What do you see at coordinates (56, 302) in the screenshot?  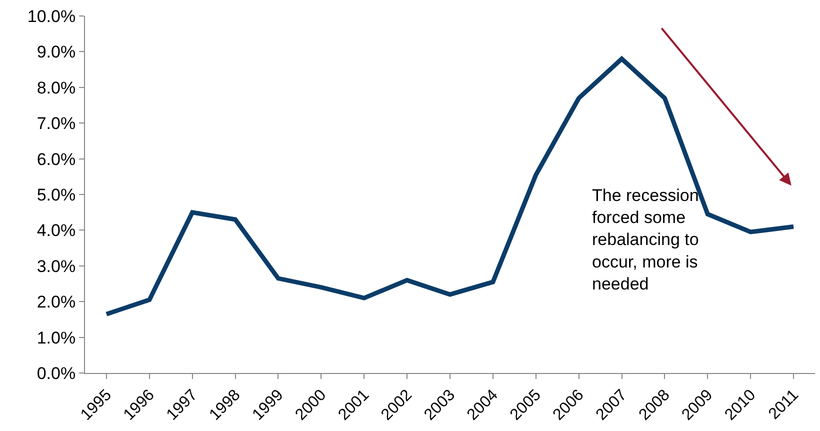 I see `y-tick-label: 2.0%` at bounding box center [56, 302].